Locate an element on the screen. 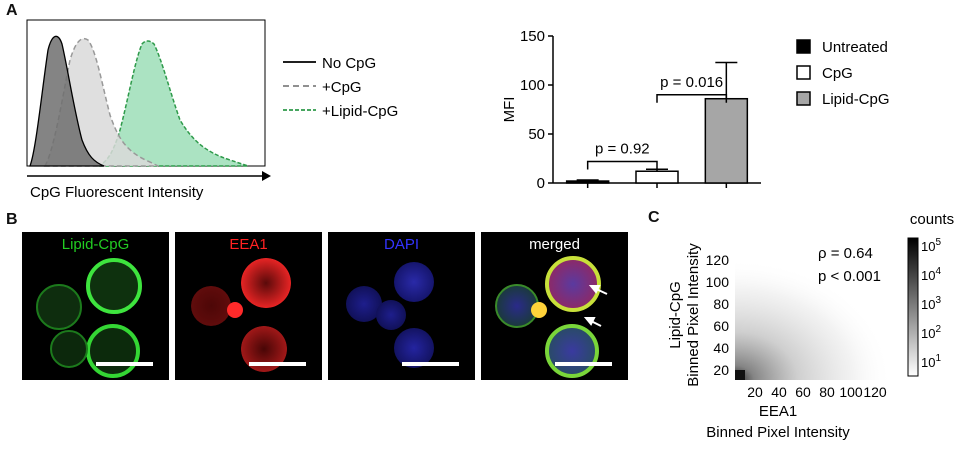  y-tick-label: 150 is located at coordinates (532, 36).